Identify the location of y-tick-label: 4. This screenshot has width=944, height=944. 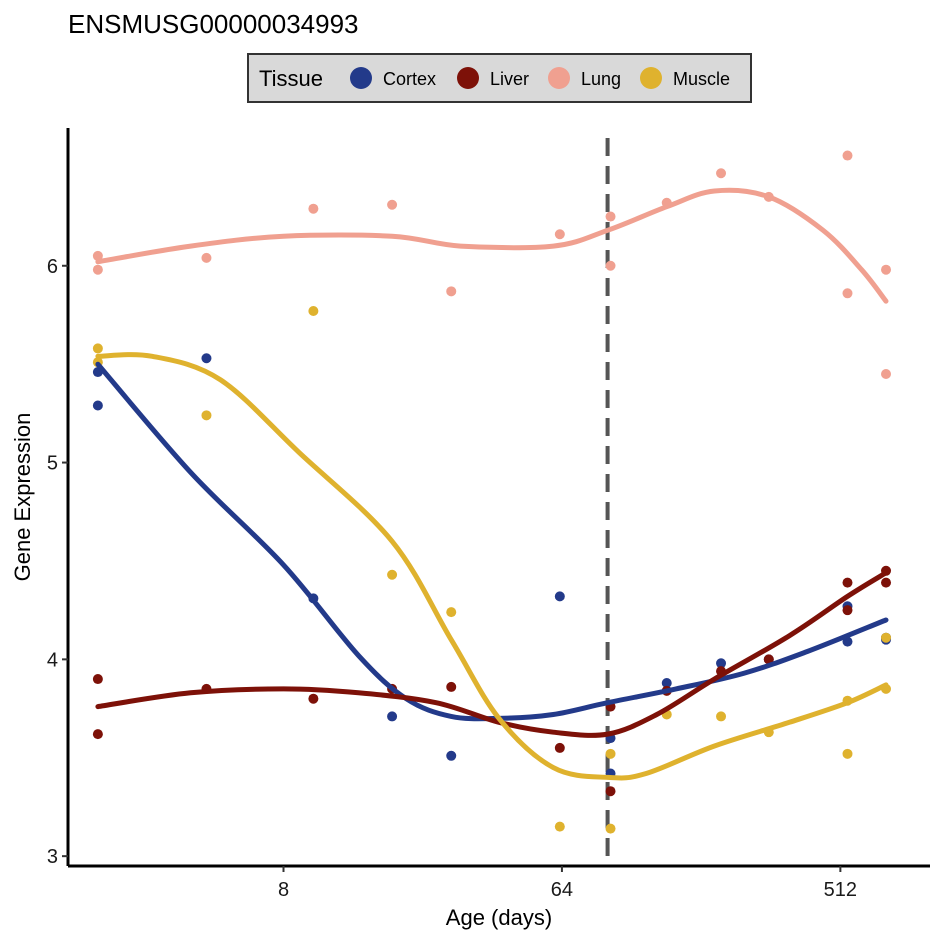
(52, 660).